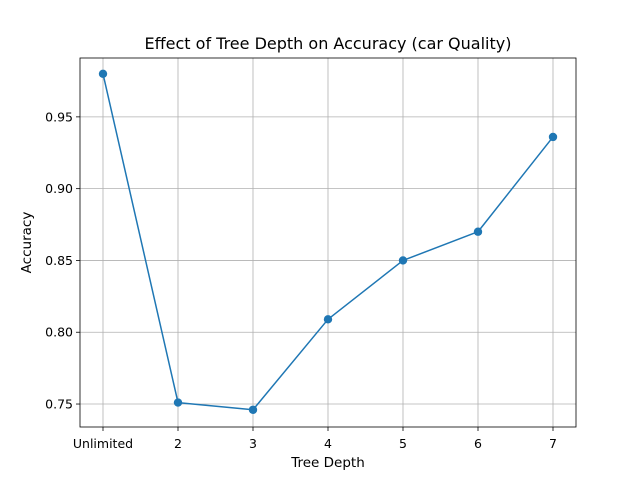 The width and height of the screenshot is (640, 480). What do you see at coordinates (178, 443) in the screenshot?
I see `x-tick-label: 2` at bounding box center [178, 443].